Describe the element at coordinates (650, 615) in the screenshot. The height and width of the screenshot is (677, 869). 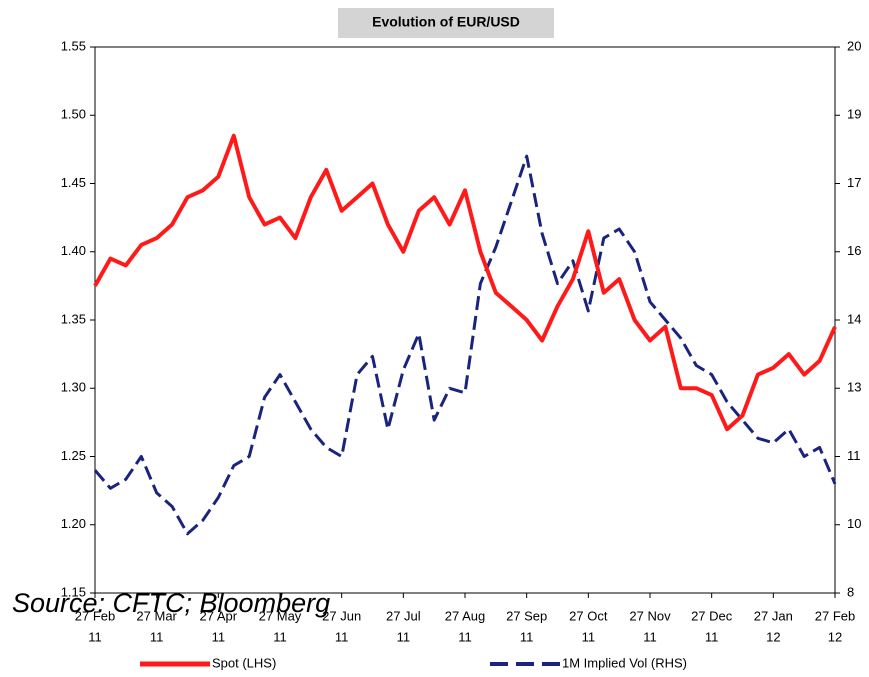
I see `x-tick-label: 27 Nov` at that location.